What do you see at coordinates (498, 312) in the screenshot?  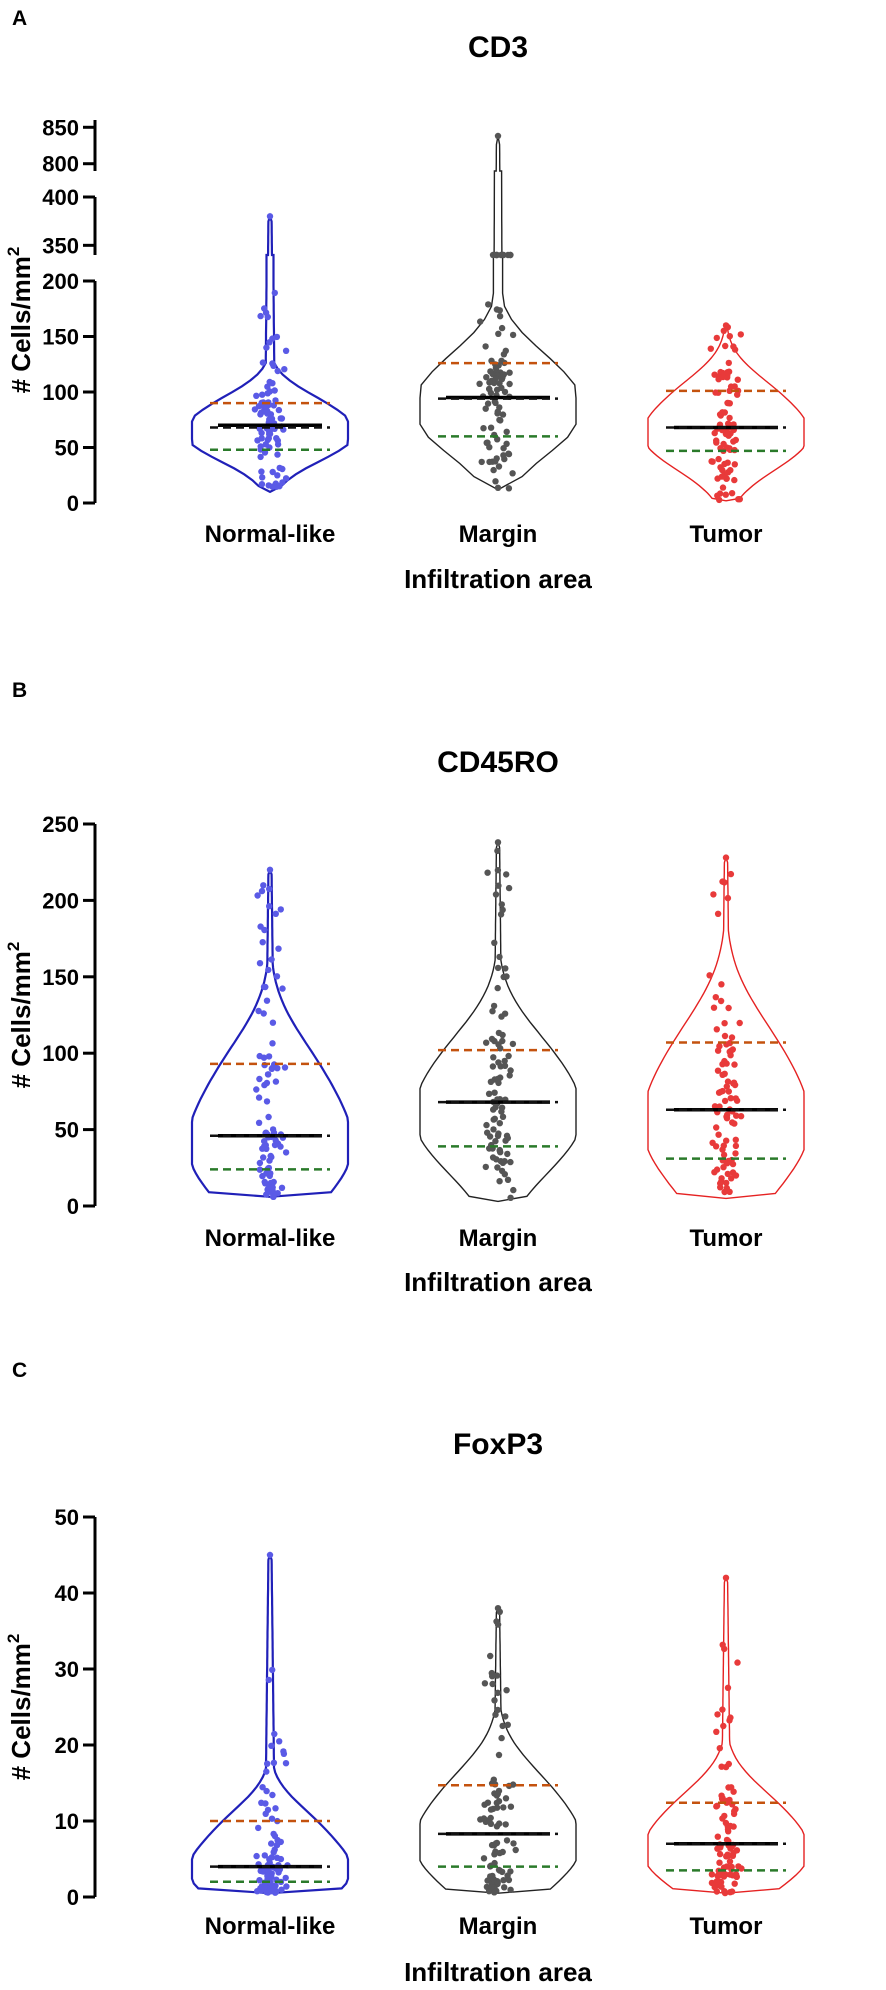 I see `violin-margin` at bounding box center [498, 312].